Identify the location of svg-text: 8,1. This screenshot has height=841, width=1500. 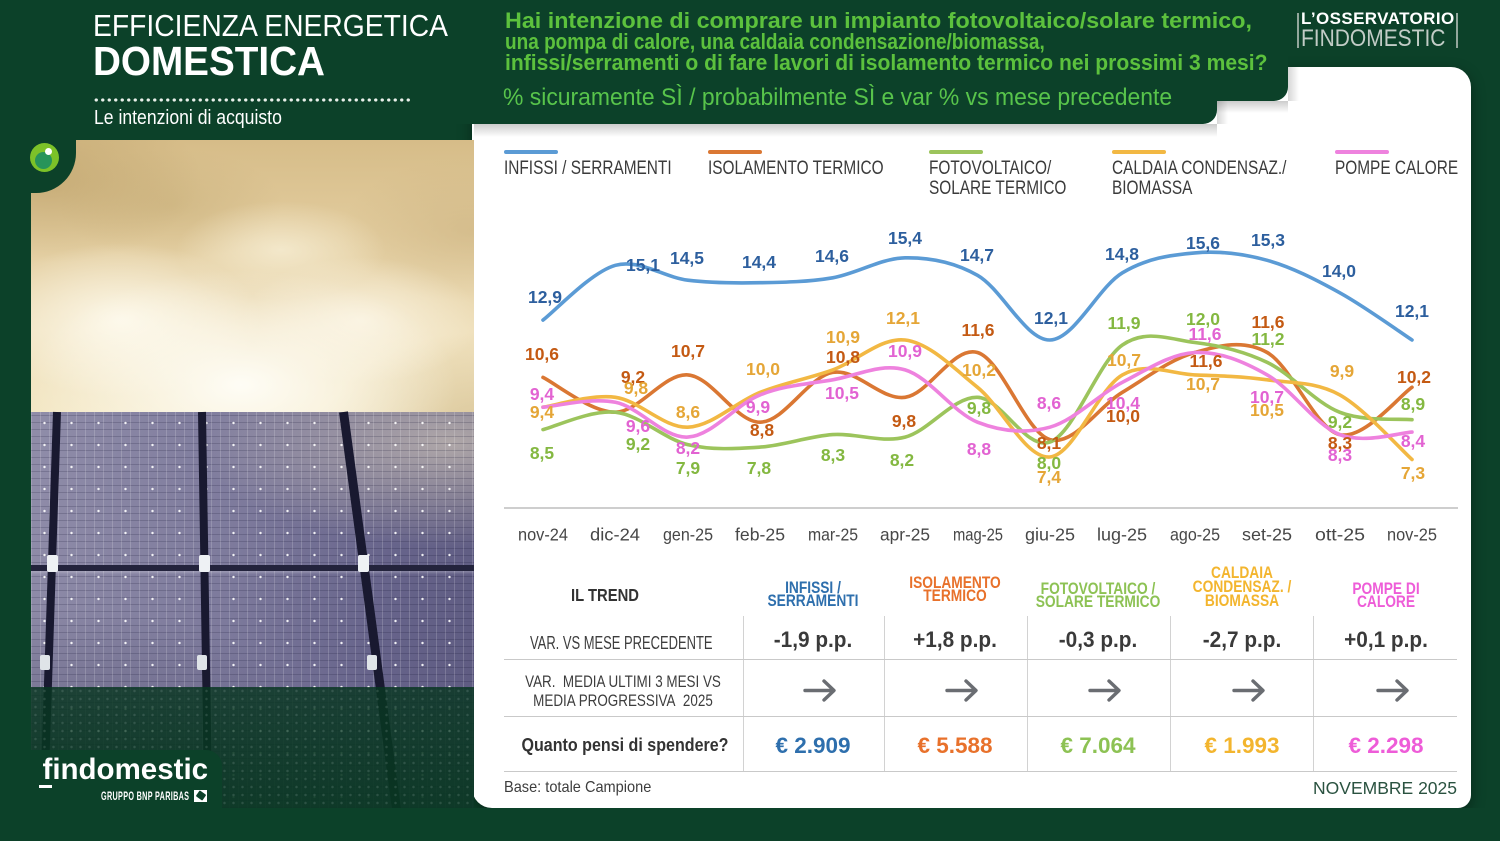
(1049, 443).